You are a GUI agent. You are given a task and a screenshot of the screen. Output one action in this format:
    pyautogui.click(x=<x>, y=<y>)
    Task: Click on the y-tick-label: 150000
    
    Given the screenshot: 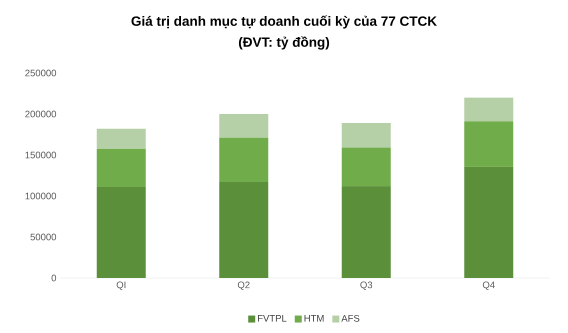 What is the action you would take?
    pyautogui.click(x=41, y=155)
    